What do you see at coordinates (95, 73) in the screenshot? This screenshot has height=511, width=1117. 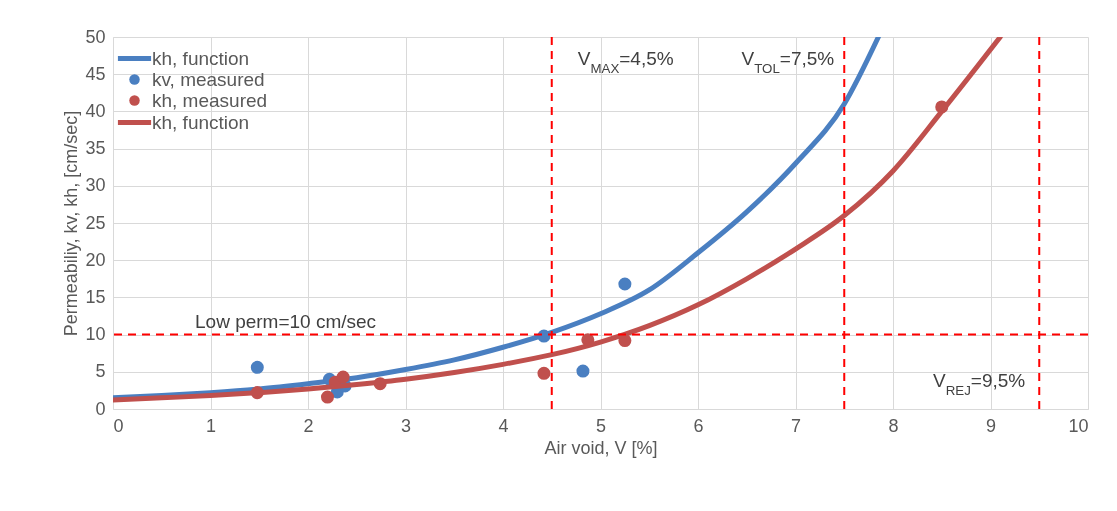 I see `y-tick-label: 45` at bounding box center [95, 73].